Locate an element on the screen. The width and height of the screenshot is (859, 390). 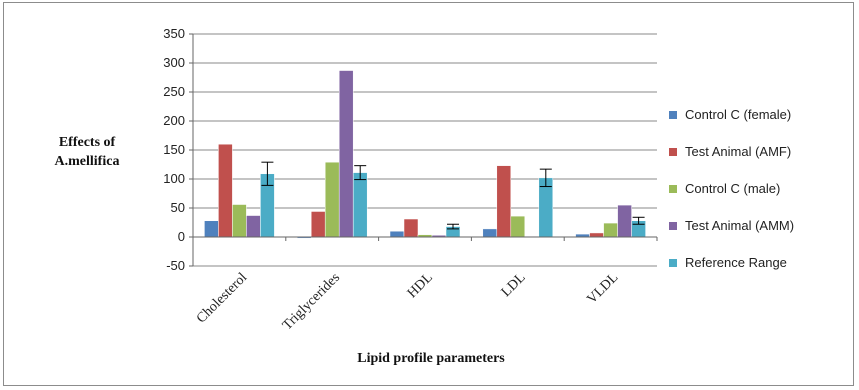
category-label: Cholesterol is located at coordinates (222, 298).